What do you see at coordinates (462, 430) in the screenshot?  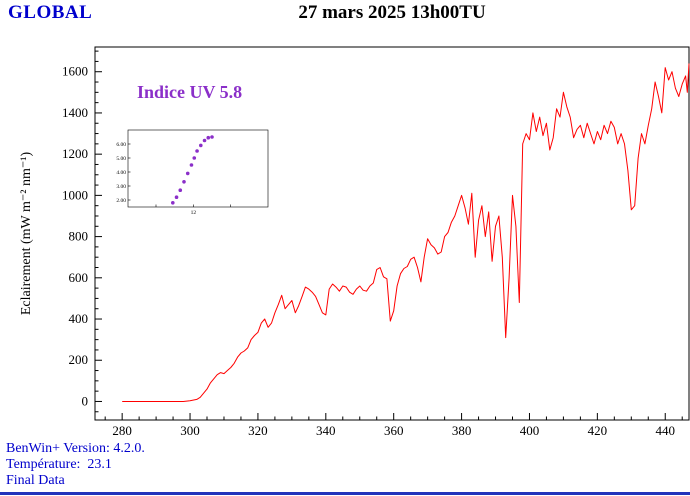 I see `svg-text: 380` at bounding box center [462, 430].